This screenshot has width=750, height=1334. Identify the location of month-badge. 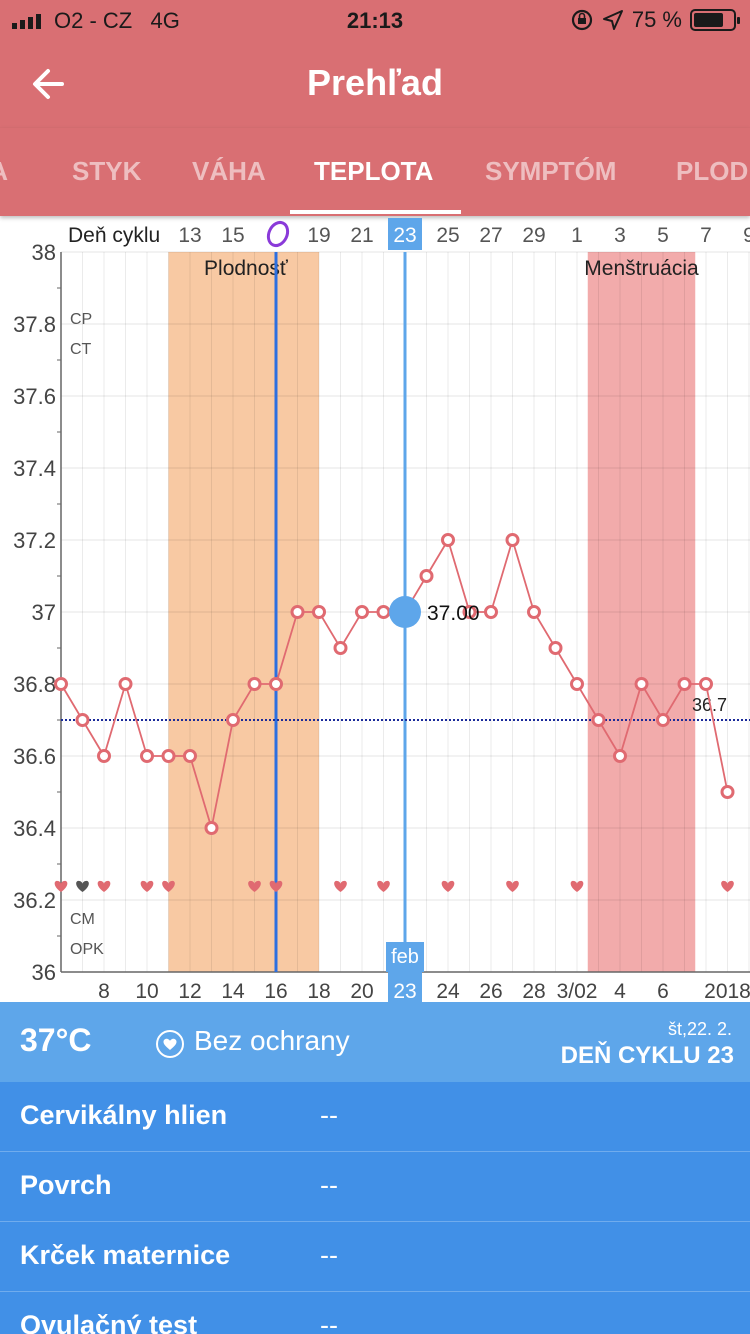
(405, 957).